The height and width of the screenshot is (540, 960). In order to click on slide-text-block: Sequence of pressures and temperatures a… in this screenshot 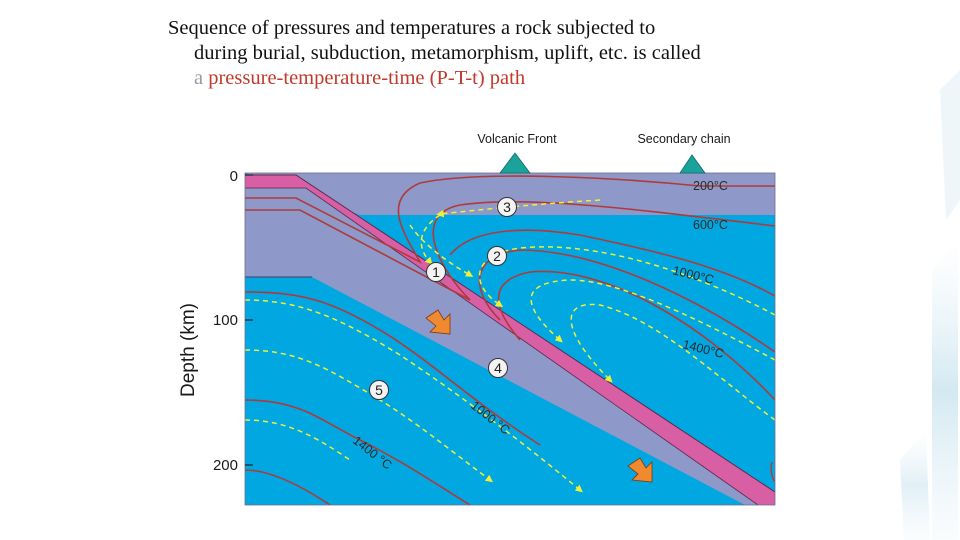, I will do `click(528, 53)`.